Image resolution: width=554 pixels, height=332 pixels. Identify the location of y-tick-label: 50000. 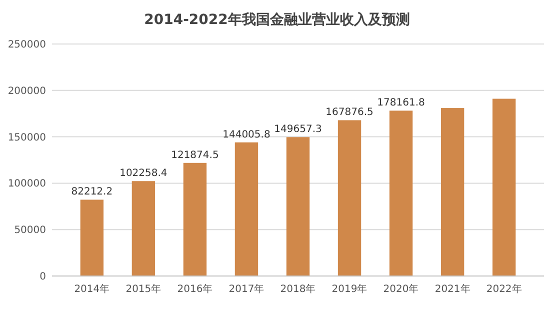
(30, 230).